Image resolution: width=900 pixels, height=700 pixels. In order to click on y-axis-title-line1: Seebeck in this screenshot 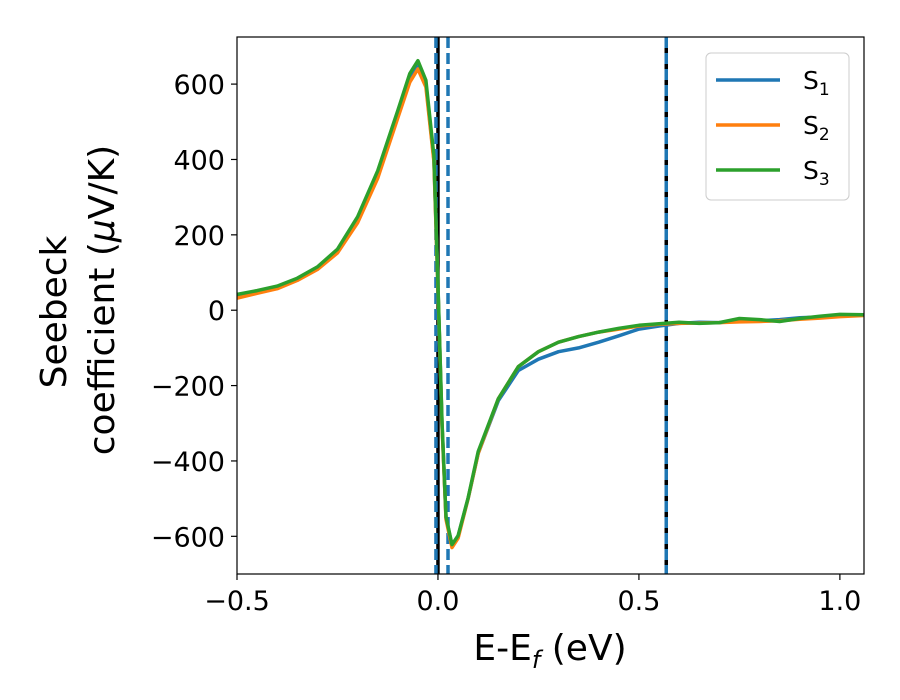, I will do `click(54, 311)`.